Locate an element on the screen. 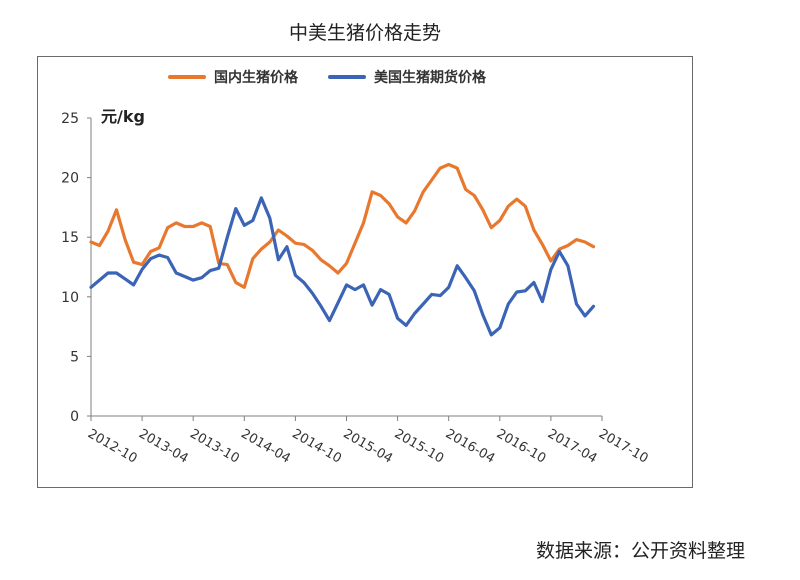  x-tick-label: 2015-04 is located at coordinates (368, 446).